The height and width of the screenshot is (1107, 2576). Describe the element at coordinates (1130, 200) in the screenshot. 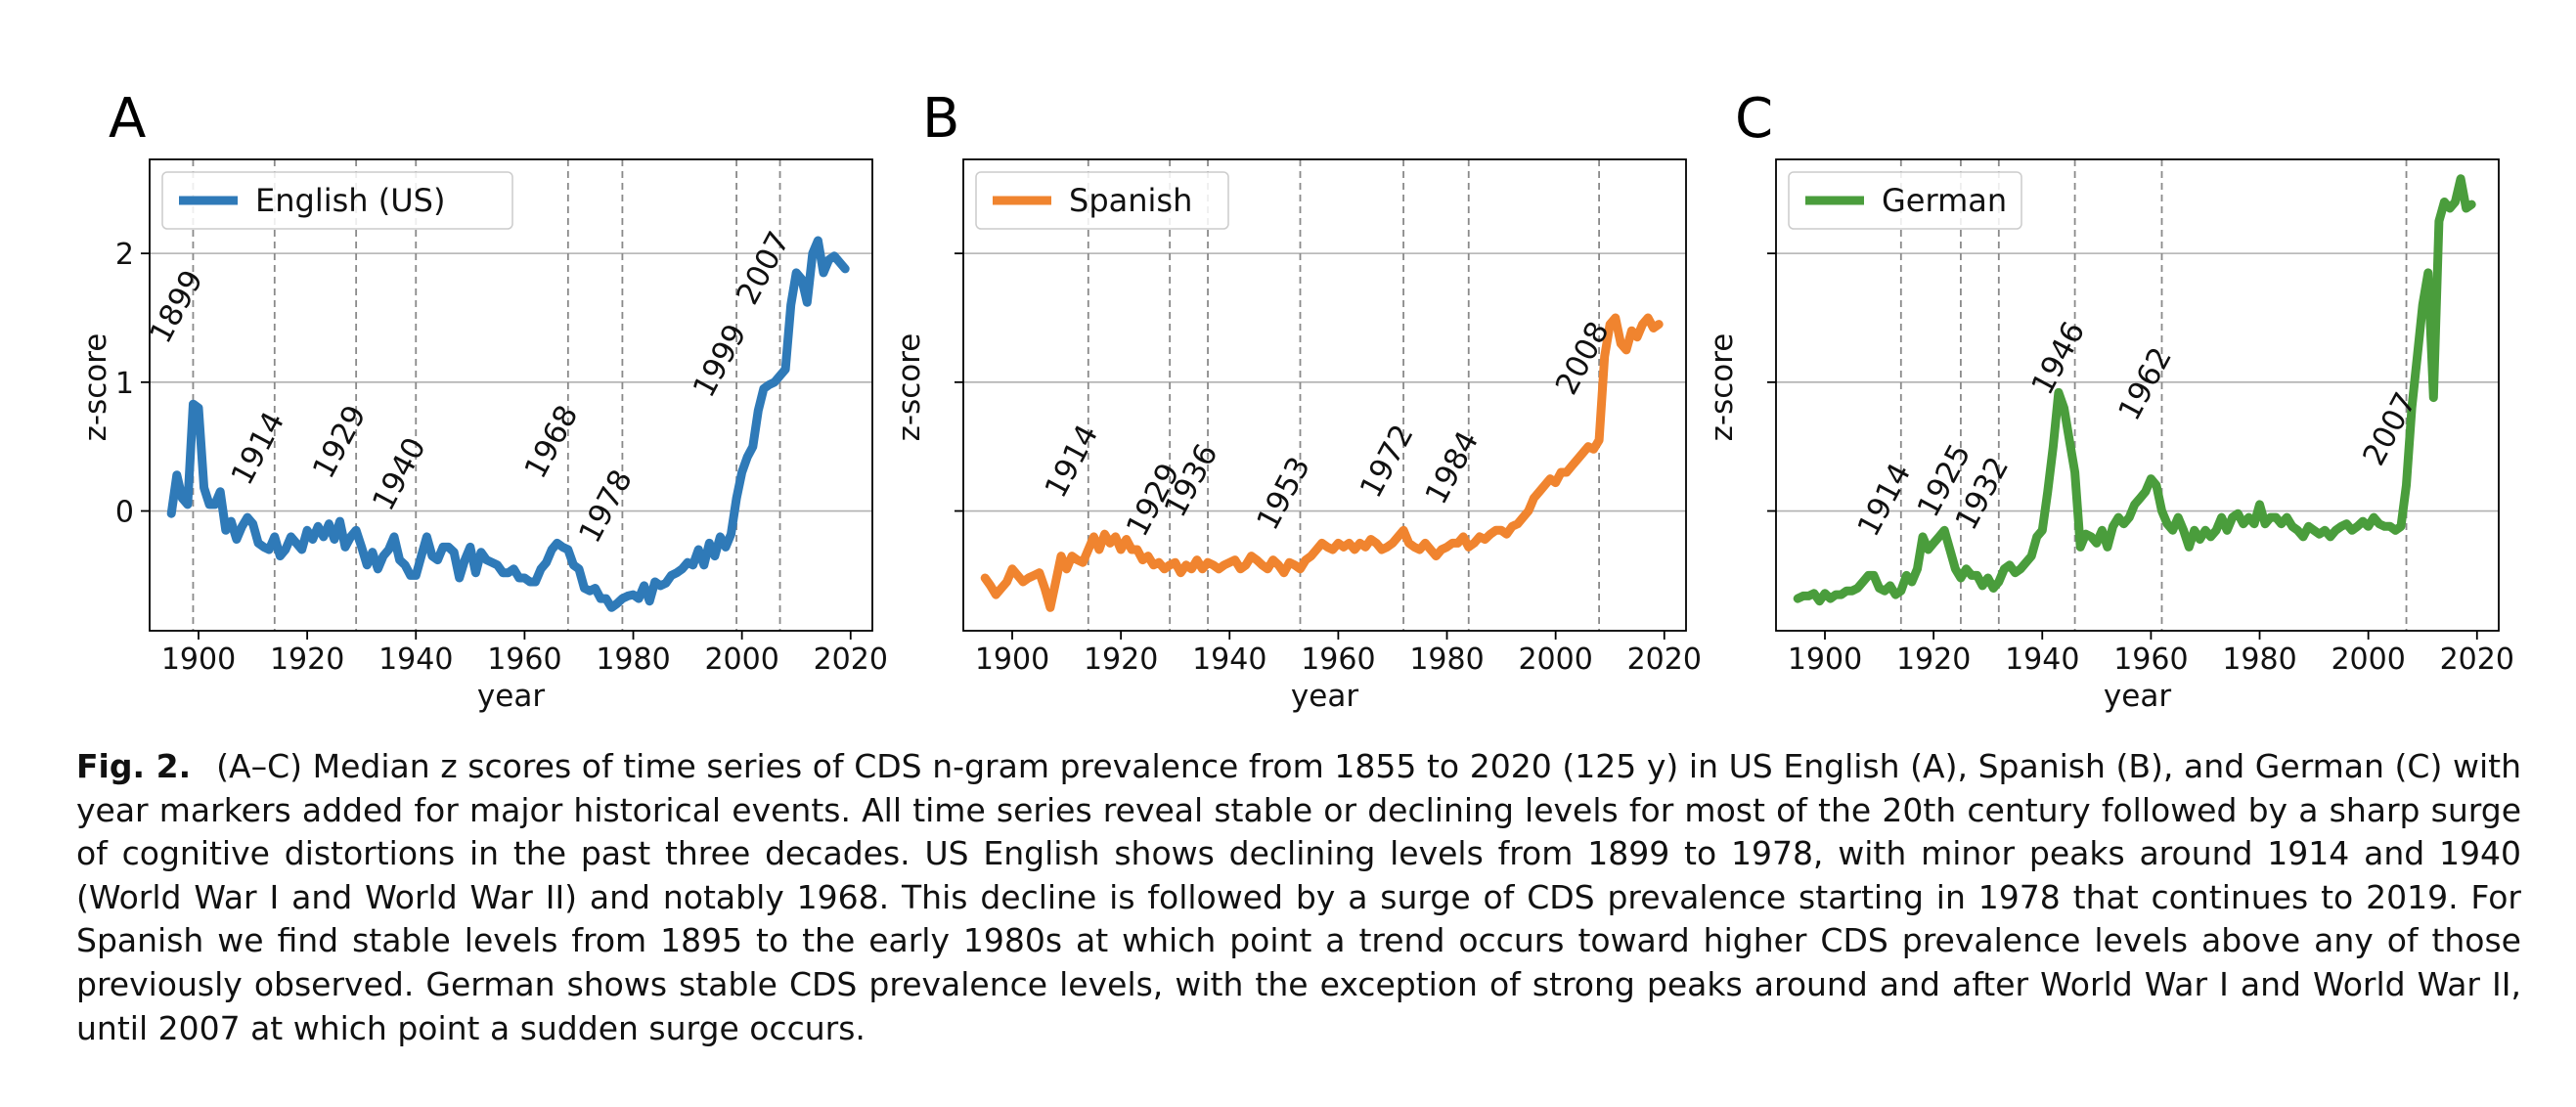

I see `legend-label: Spanish` at that location.